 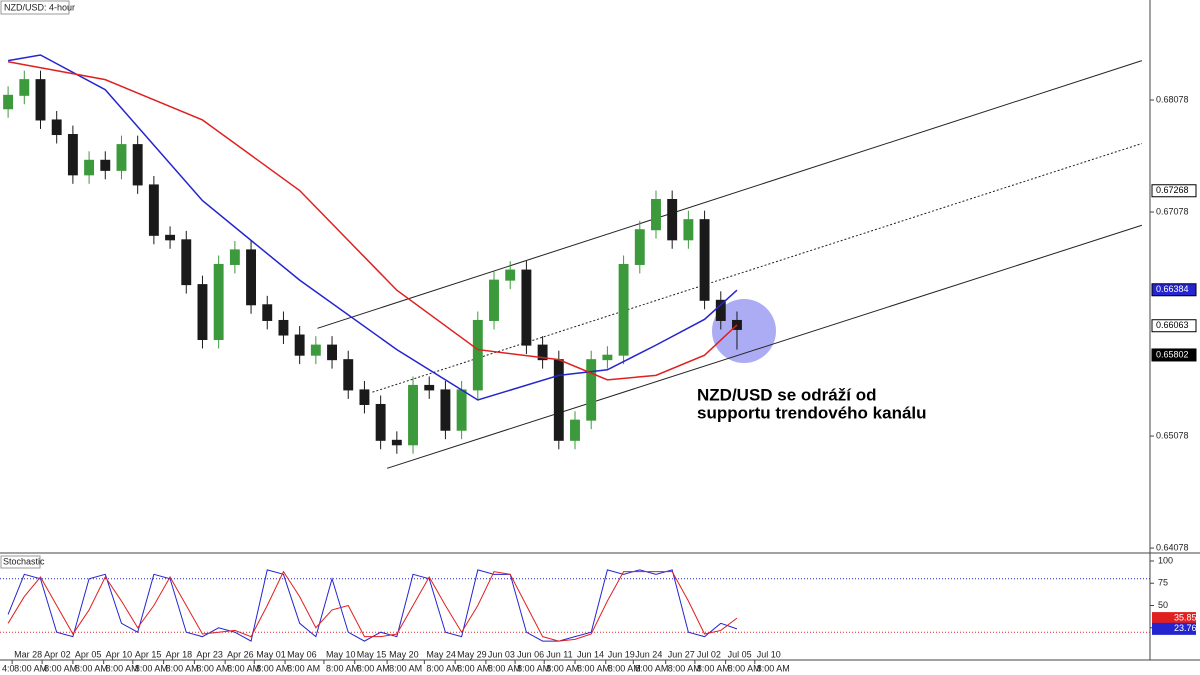 What do you see at coordinates (119, 654) in the screenshot?
I see `x-tick-label: Apr 10` at bounding box center [119, 654].